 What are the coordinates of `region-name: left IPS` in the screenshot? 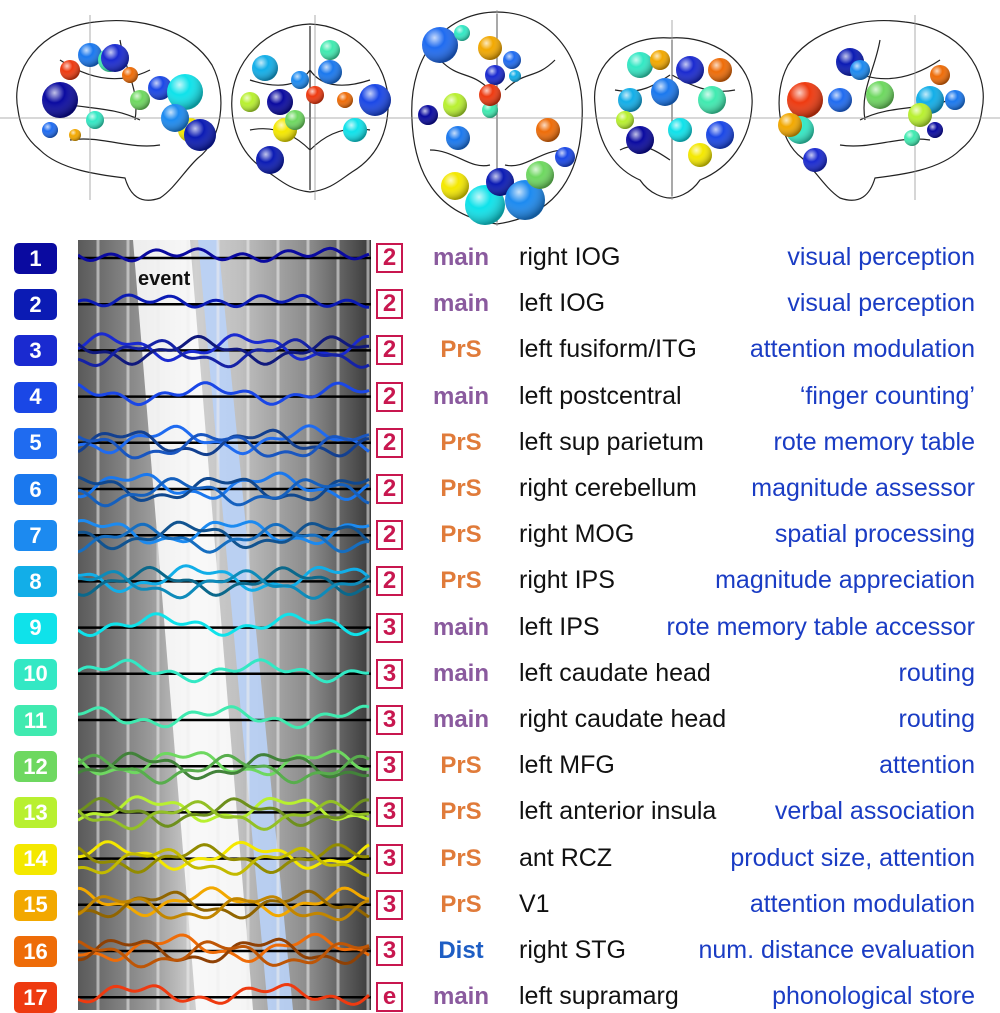 It's located at (559, 626).